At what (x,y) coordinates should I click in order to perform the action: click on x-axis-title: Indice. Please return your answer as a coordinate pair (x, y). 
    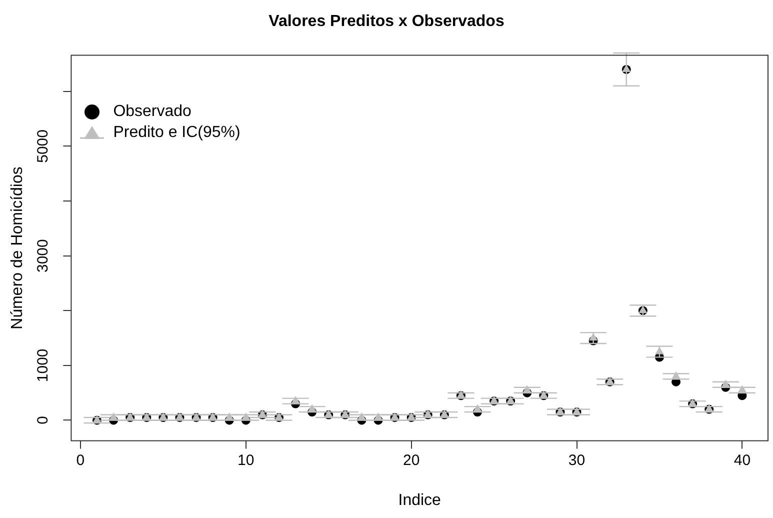
    Looking at the image, I should click on (420, 500).